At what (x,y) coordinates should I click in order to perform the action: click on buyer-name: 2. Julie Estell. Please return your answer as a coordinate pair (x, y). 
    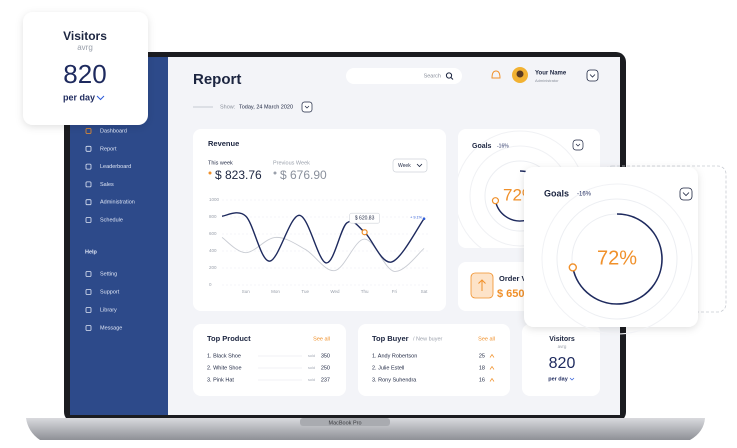
    Looking at the image, I should click on (388, 368).